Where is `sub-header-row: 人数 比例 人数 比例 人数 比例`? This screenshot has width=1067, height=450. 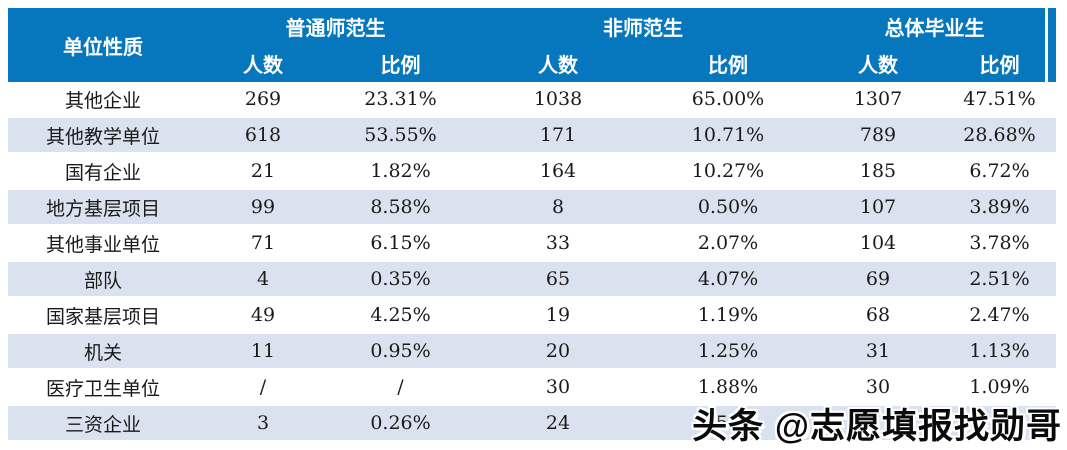 sub-header-row: 人数 比例 人数 比例 人数 比例 is located at coordinates (532, 63).